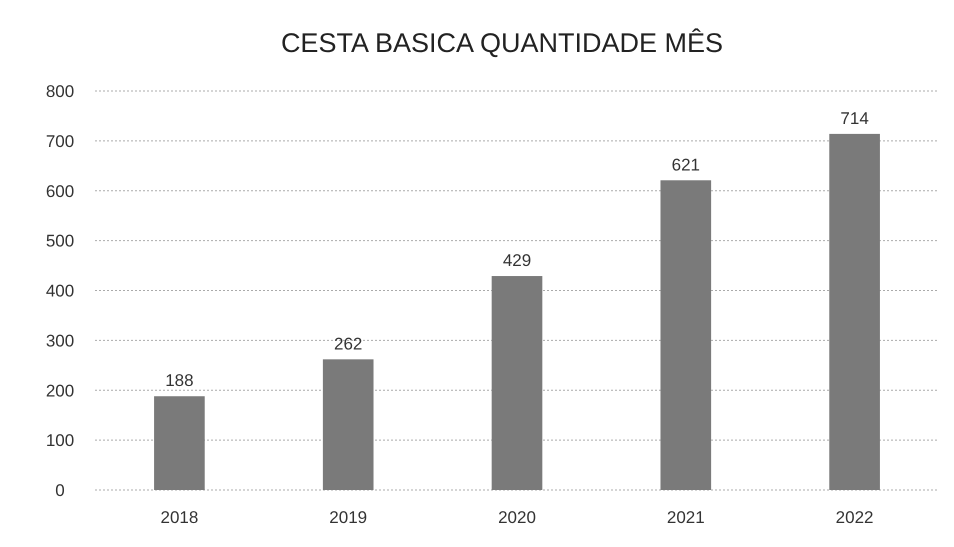  Describe the element at coordinates (517, 517) in the screenshot. I see `x-tick-label: 2020` at that location.